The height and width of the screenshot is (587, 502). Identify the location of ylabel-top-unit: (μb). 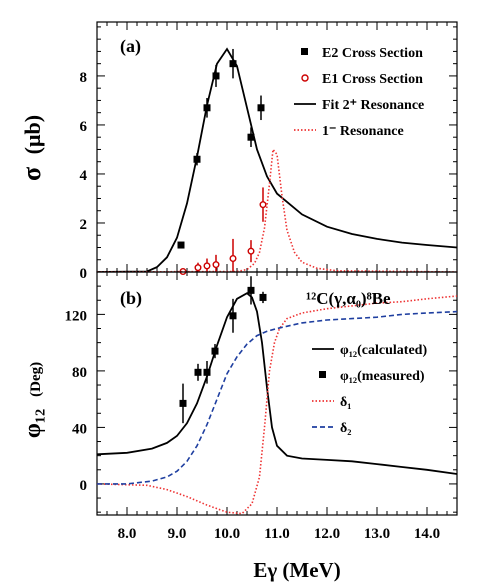
(32, 134).